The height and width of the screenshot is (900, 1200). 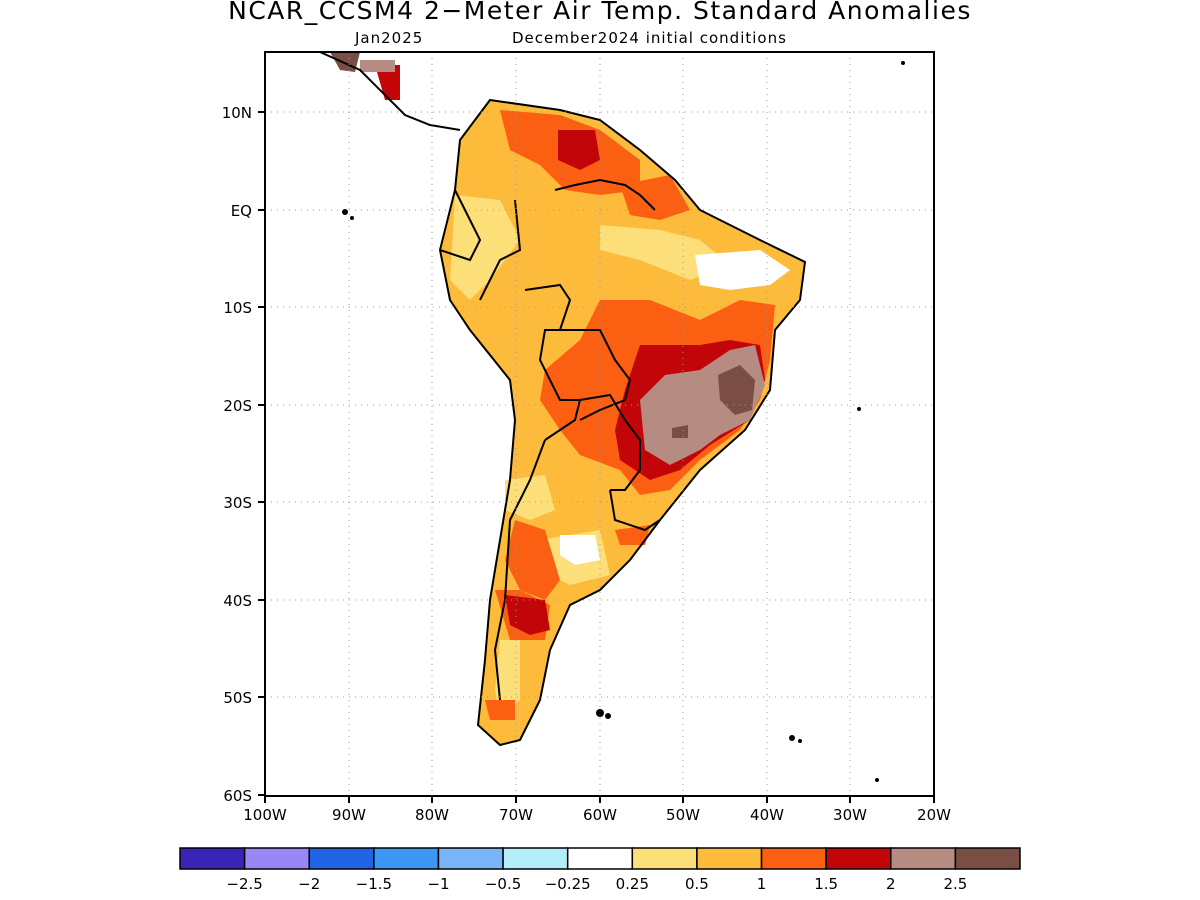 I want to click on lat-label-30s: 30S, so click(x=237, y=503).